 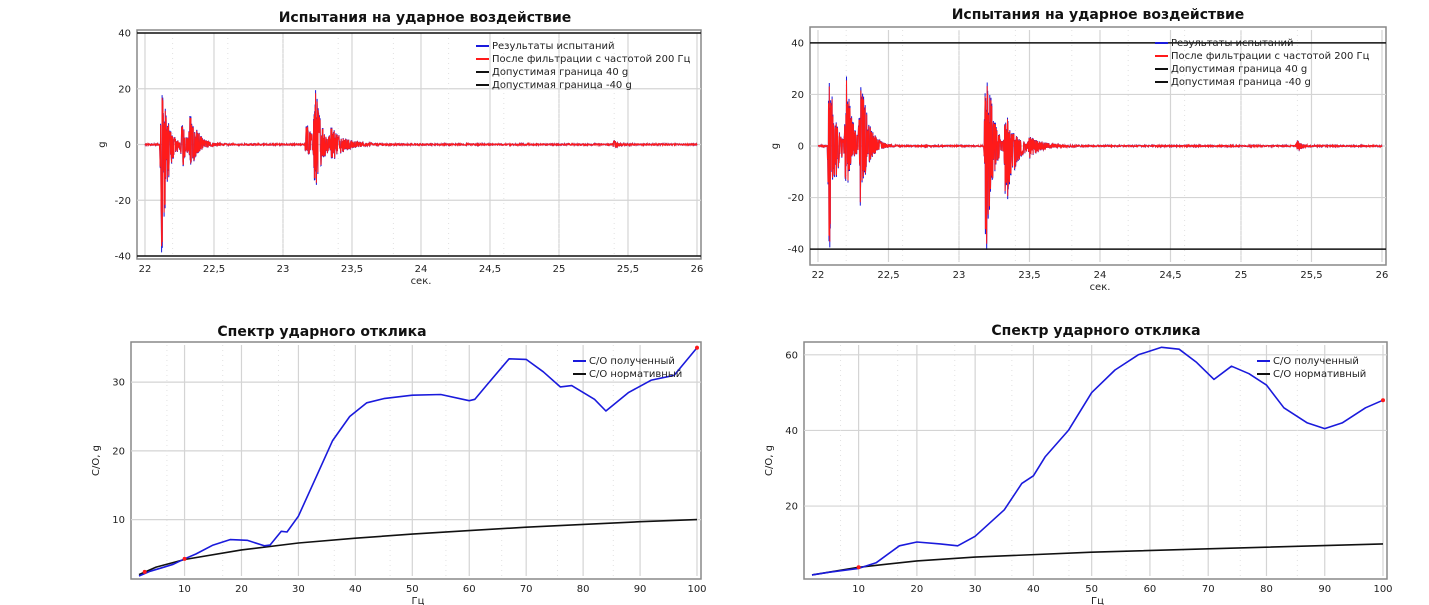 What do you see at coordinates (791, 355) in the screenshot?
I see `y-tick-label: 60` at bounding box center [791, 355].